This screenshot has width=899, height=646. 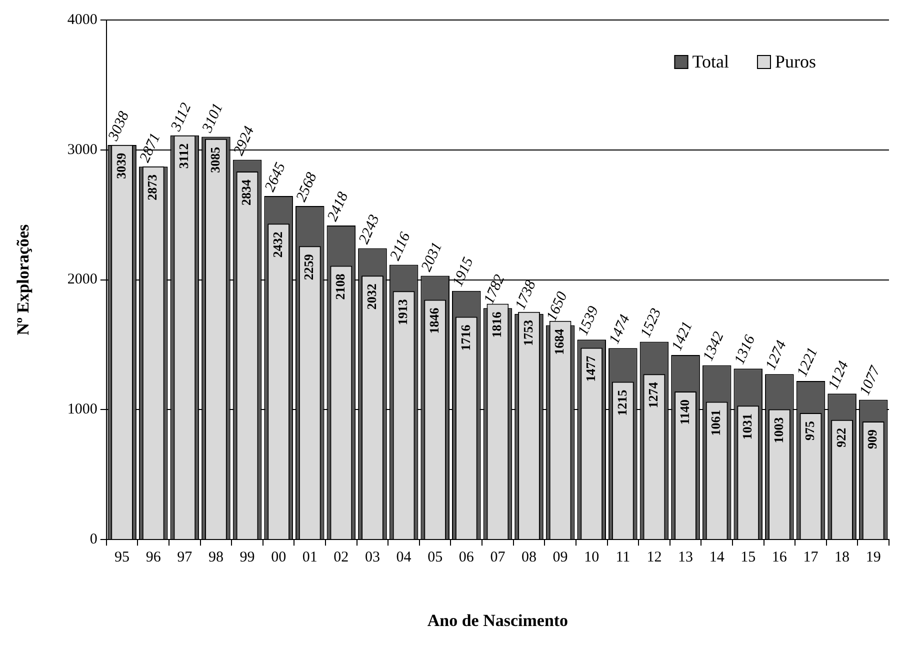 I want to click on x-tick-label: 98, so click(x=216, y=558).